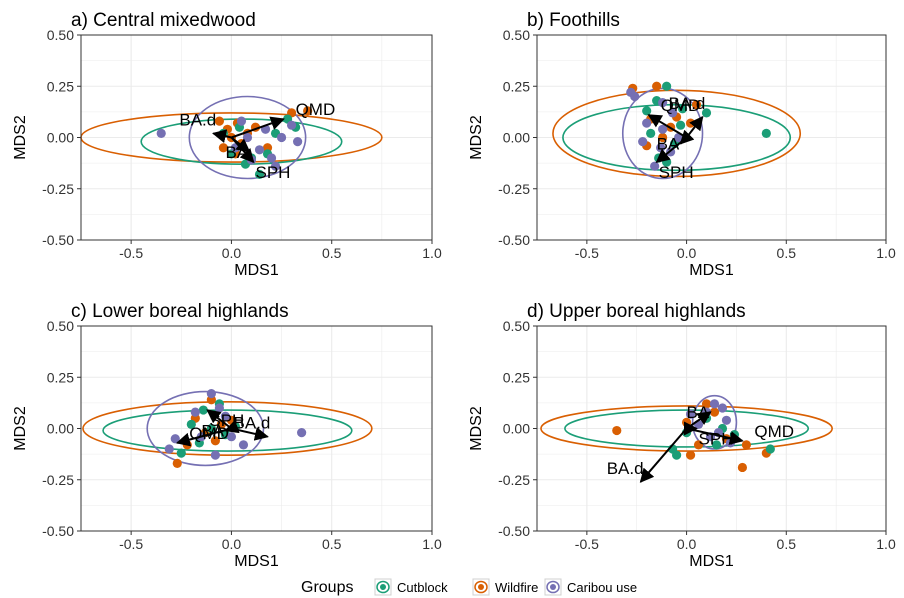  Describe the element at coordinates (625, 468) in the screenshot. I see `vector-label: BA.d` at that location.